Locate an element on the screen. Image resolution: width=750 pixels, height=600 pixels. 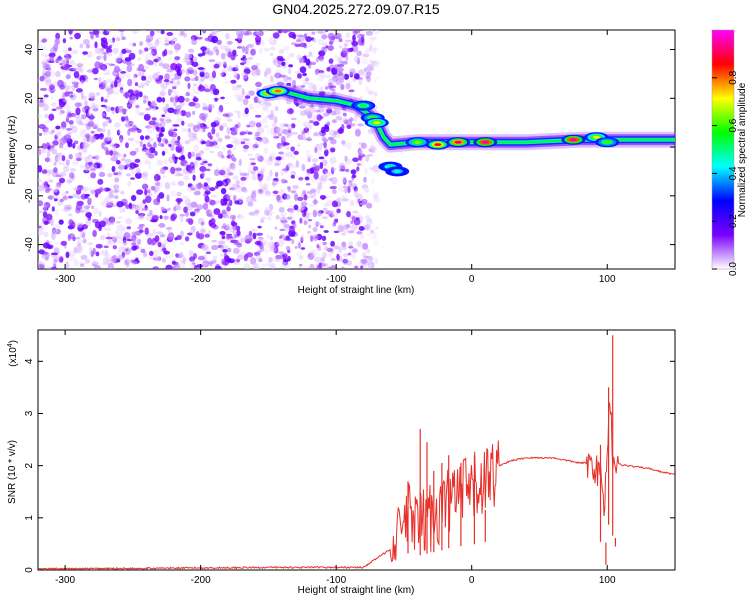
snr-ylabel: SNR (10 * v/v) is located at coordinates (12, 472).